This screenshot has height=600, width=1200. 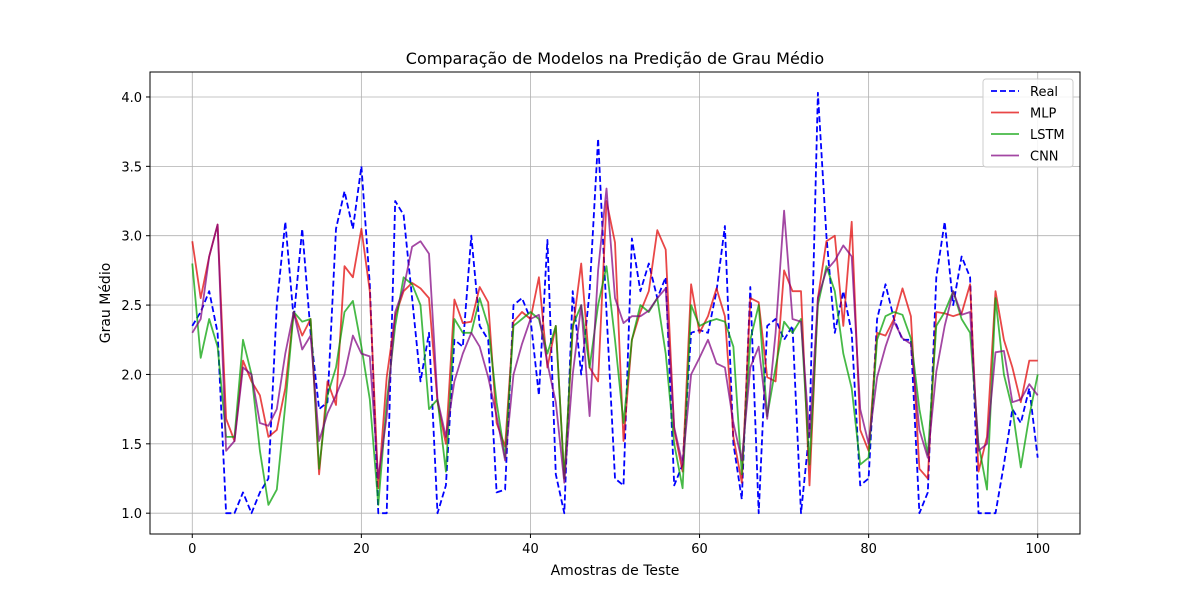 What do you see at coordinates (361, 549) in the screenshot?
I see `x-tick-label: 20` at bounding box center [361, 549].